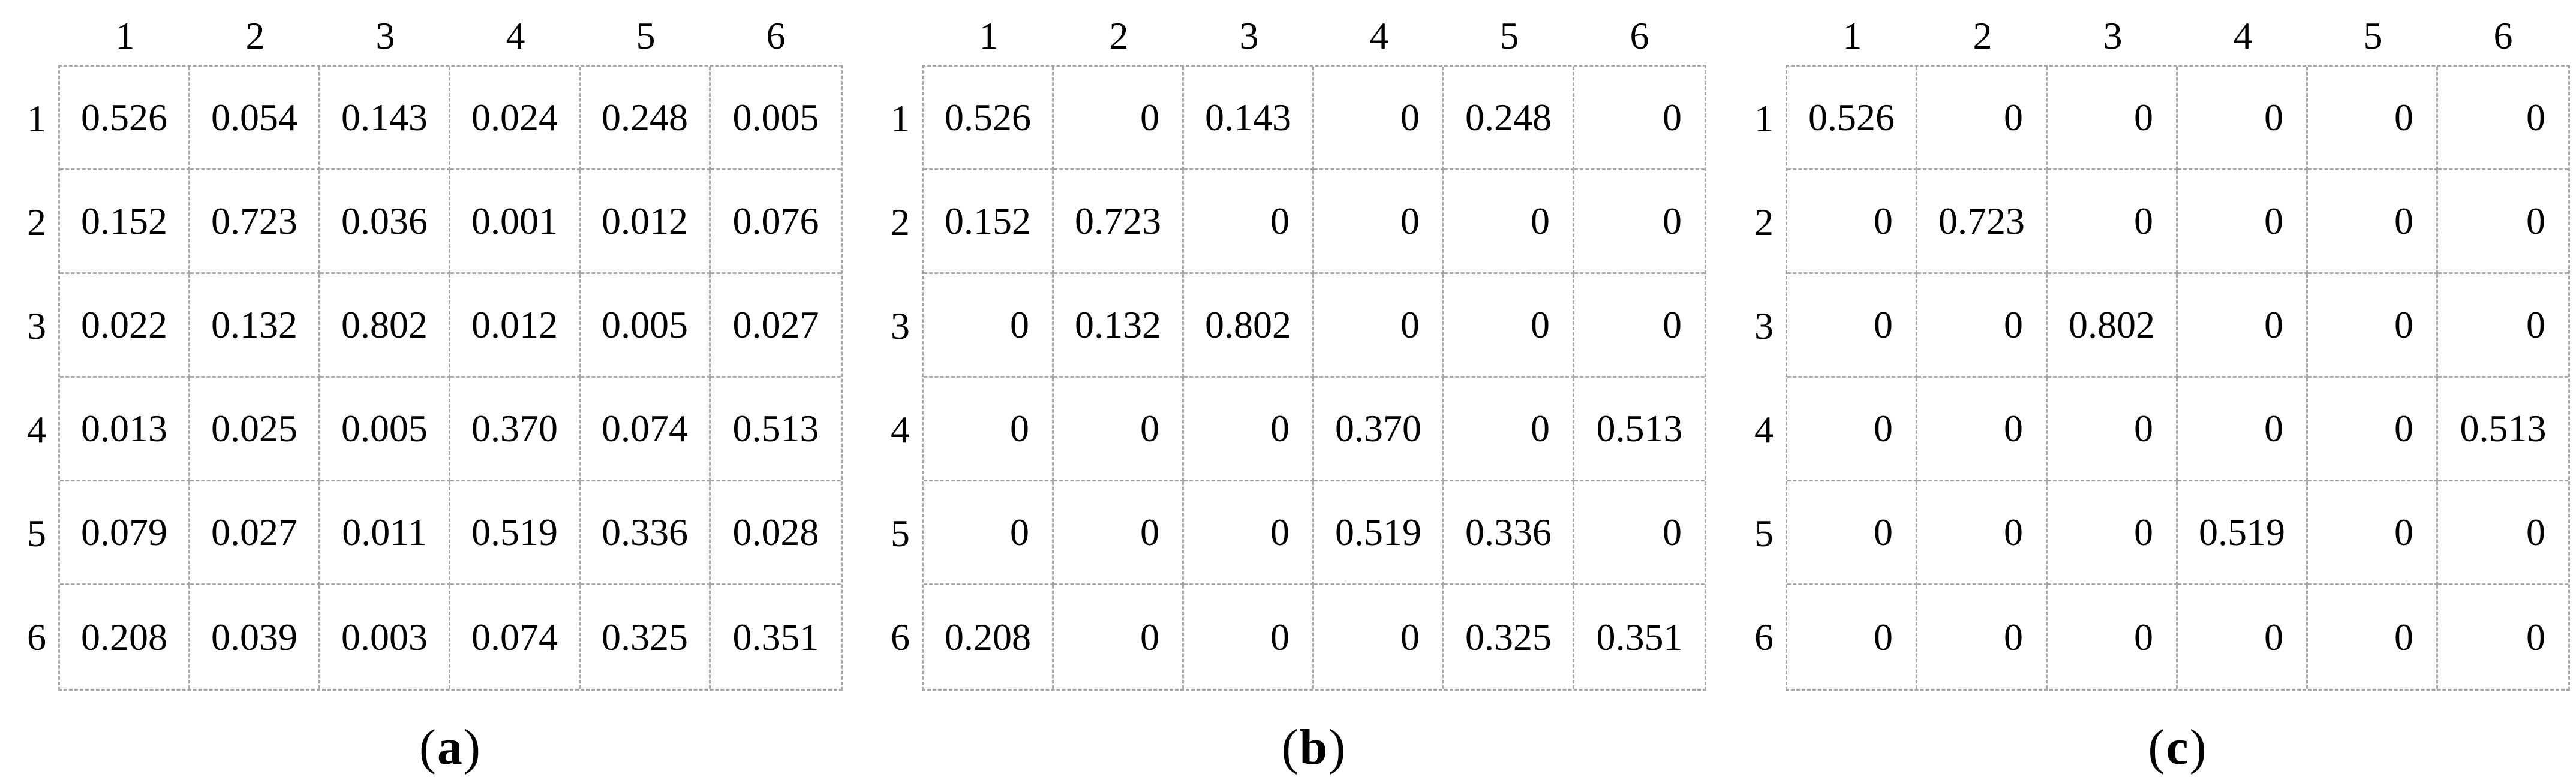 Image resolution: width=2576 pixels, height=780 pixels. What do you see at coordinates (473, 747) in the screenshot?
I see `paren-close: )` at bounding box center [473, 747].